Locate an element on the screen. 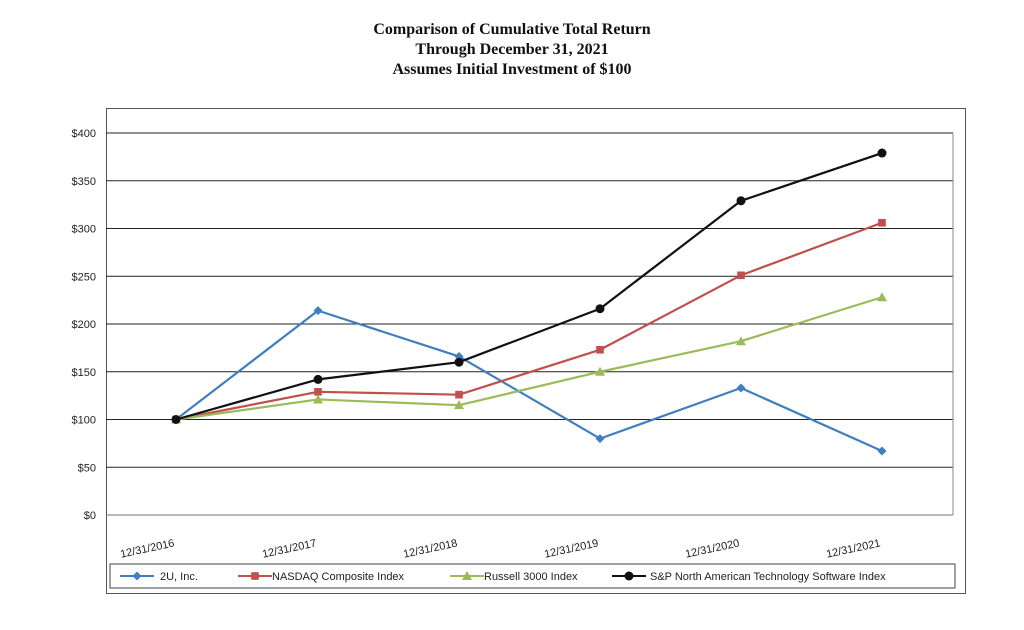 This screenshot has width=1024, height=630. y-tick-label: $200 is located at coordinates (84, 325).